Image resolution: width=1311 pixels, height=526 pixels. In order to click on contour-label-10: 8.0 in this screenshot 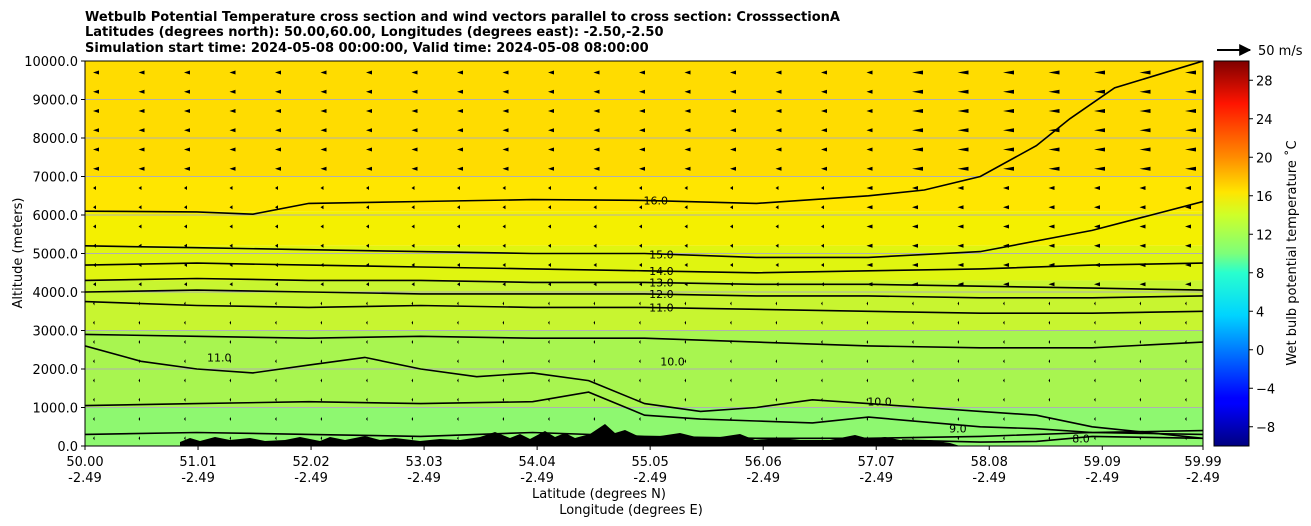, I will do `click(1081, 438)`.